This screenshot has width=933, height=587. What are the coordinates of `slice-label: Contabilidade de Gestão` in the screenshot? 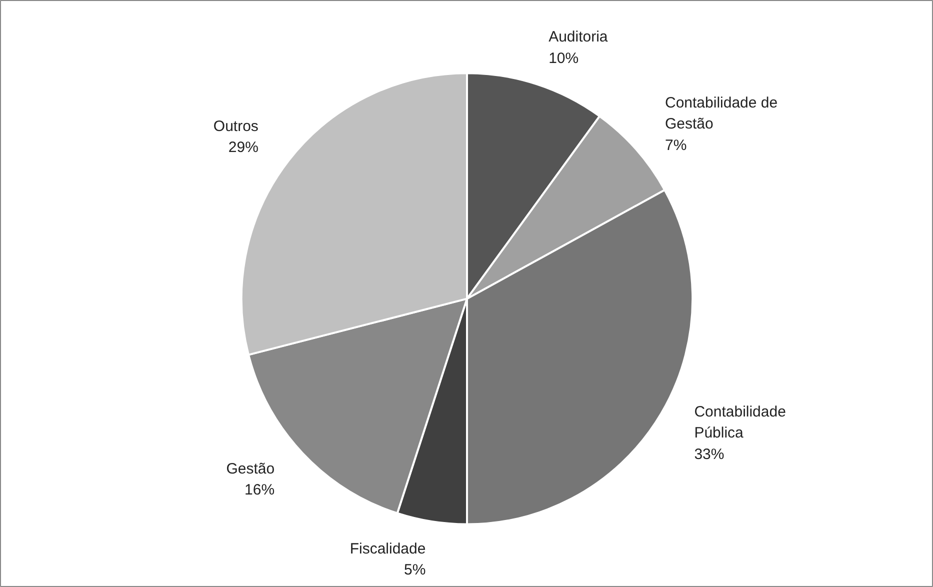 It's located at (721, 113).